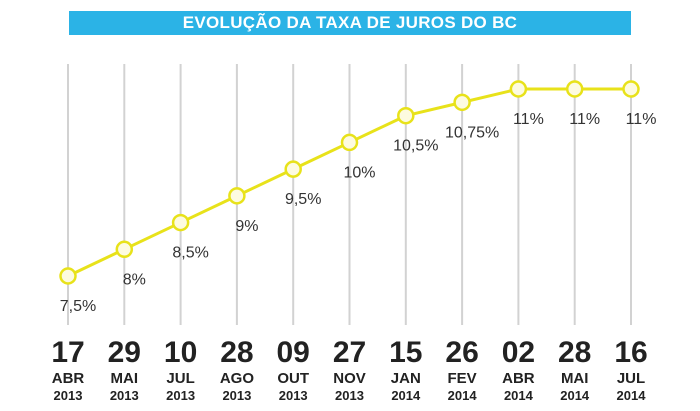 The height and width of the screenshot is (411, 700). What do you see at coordinates (293, 378) in the screenshot?
I see `x-tick-month: OUT` at bounding box center [293, 378].